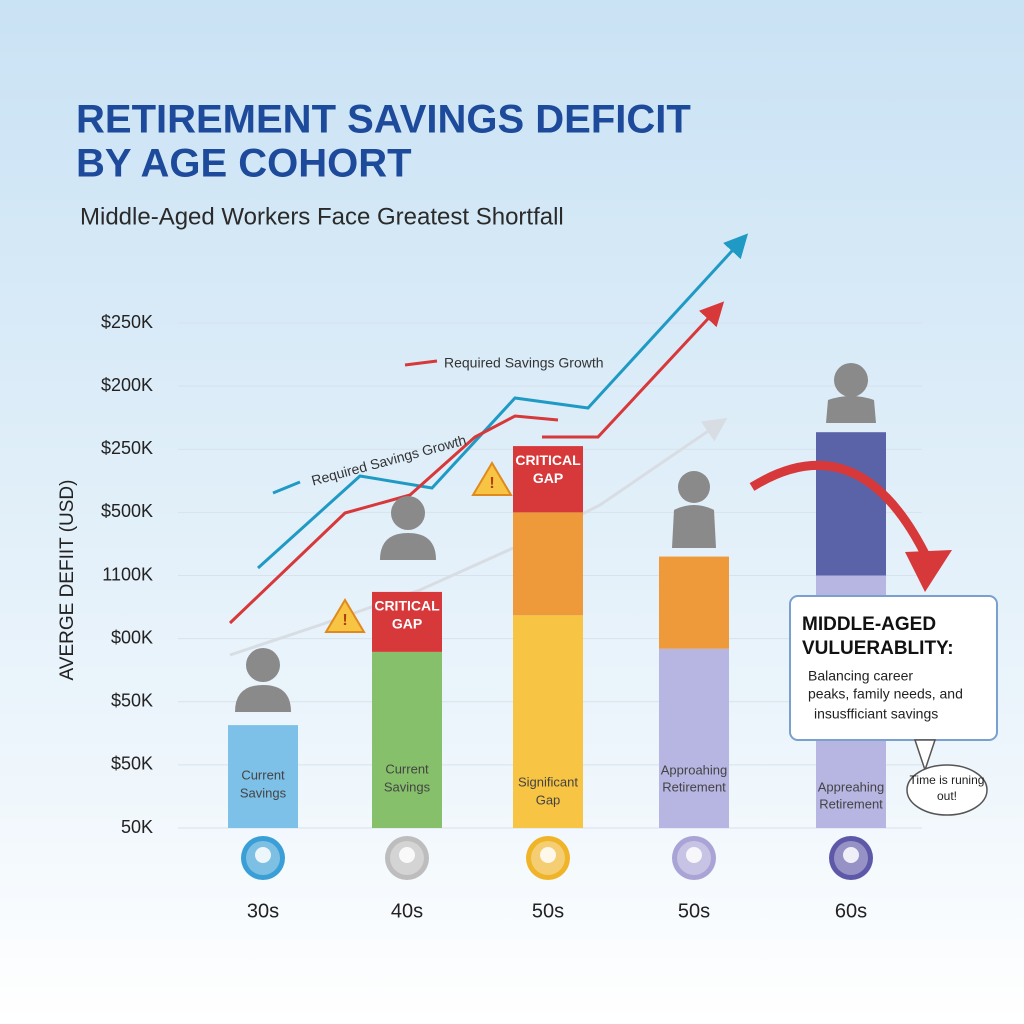 The height and width of the screenshot is (1024, 1024). Describe the element at coordinates (132, 637) in the screenshot. I see `y-tick-label: $00K` at that location.